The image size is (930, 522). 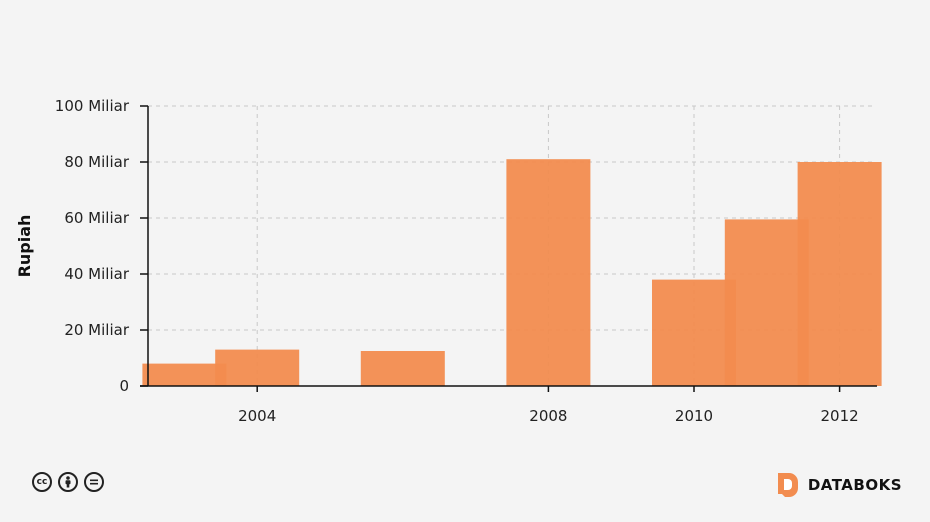 I want to click on brand: DATABOKS, so click(x=839, y=485).